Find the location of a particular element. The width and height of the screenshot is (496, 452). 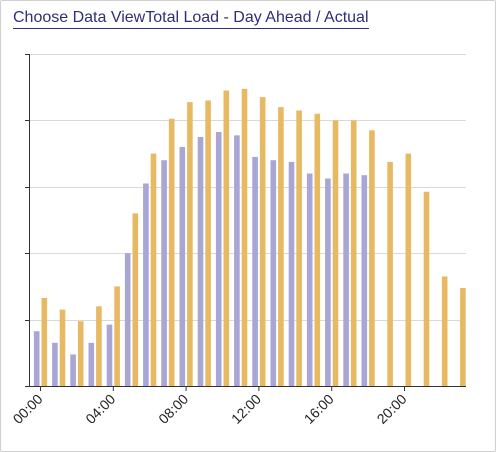

x-tick-label: 12:00 is located at coordinates (246, 409).